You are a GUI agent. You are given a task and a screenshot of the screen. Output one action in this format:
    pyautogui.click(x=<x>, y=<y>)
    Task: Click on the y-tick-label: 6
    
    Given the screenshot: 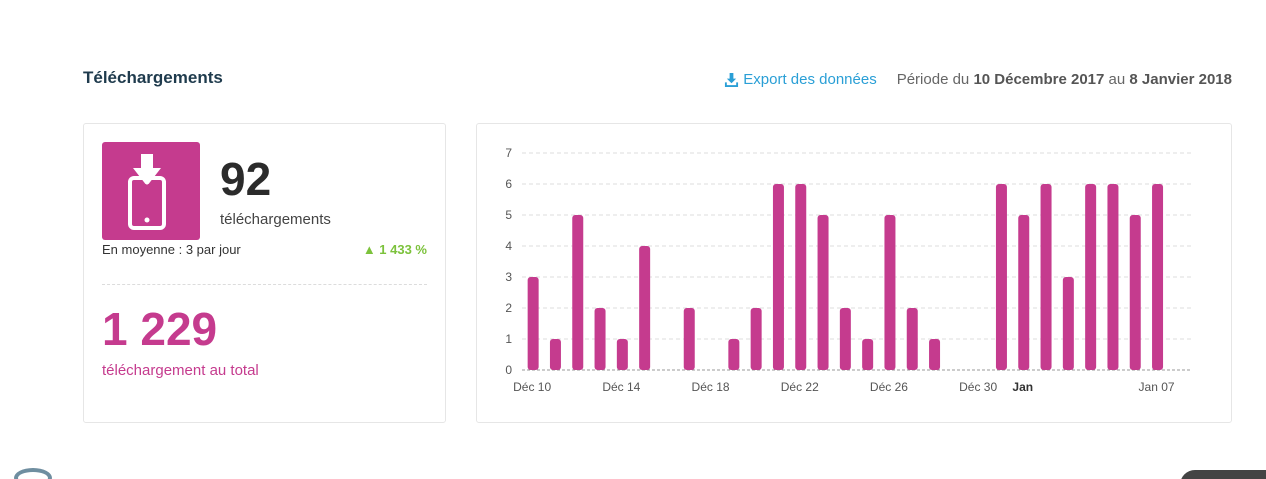 What is the action you would take?
    pyautogui.click(x=508, y=184)
    